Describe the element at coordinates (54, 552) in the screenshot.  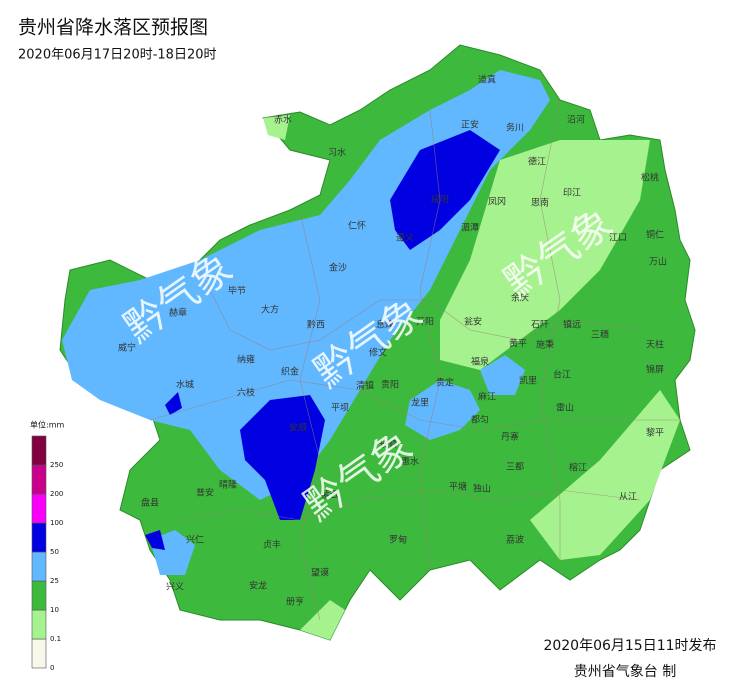
I see `legend-label: 50` at that location.